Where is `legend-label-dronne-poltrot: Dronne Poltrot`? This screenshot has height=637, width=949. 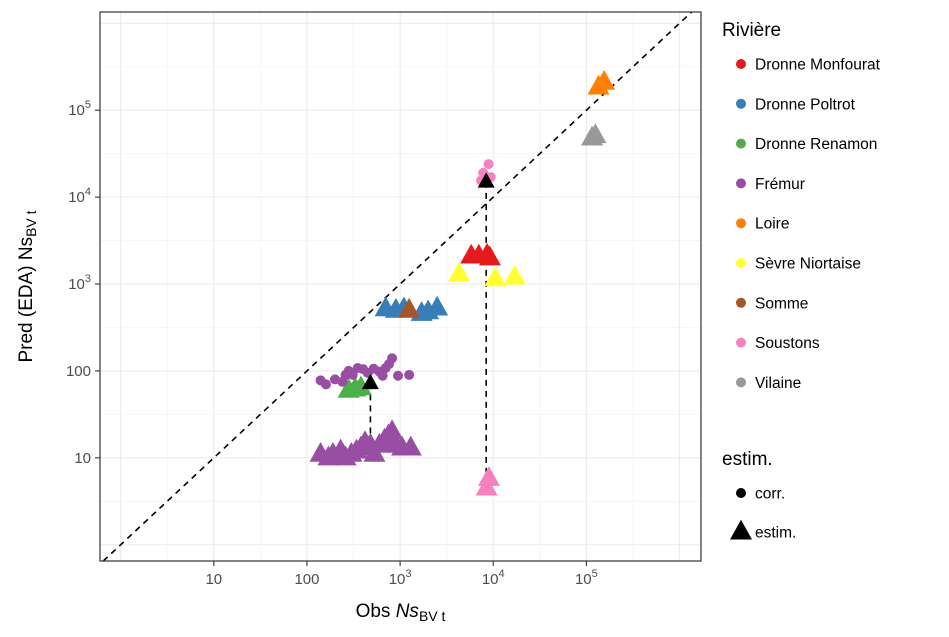 legend-label-dronne-poltrot: Dronne Poltrot is located at coordinates (805, 104).